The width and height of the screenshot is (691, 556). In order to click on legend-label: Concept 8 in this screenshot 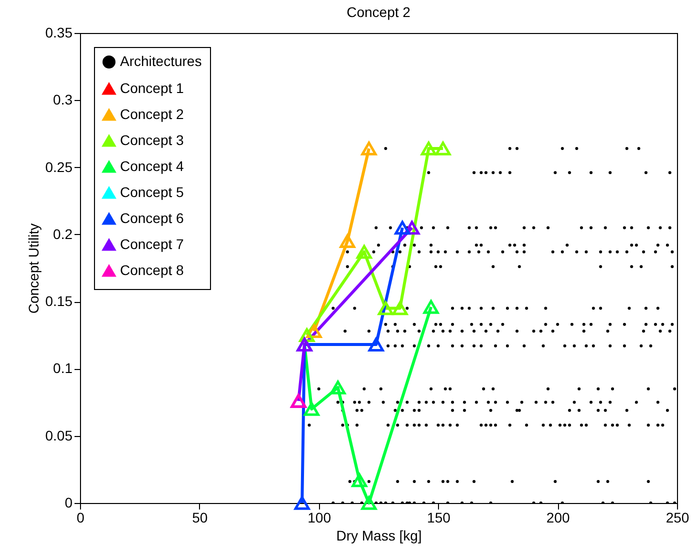, I will do `click(152, 270)`.